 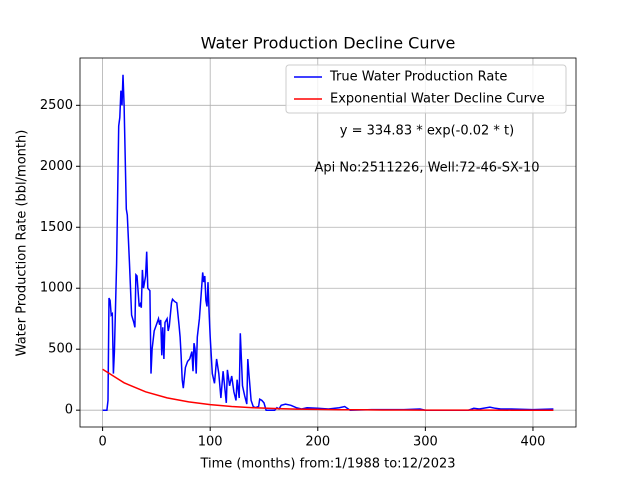 I want to click on x-tick-label: 0, so click(x=102, y=442).